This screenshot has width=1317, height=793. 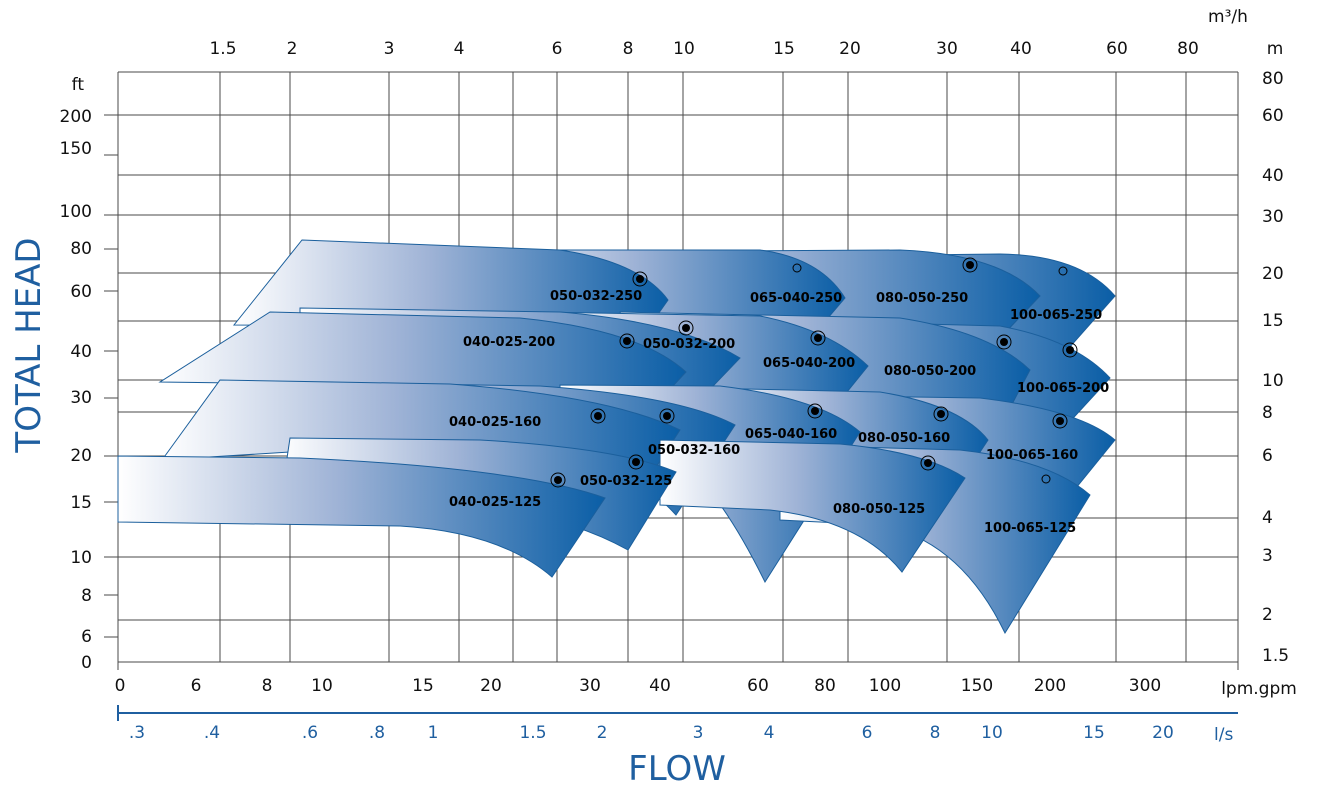 I want to click on ls-tick: 3, so click(x=698, y=733).